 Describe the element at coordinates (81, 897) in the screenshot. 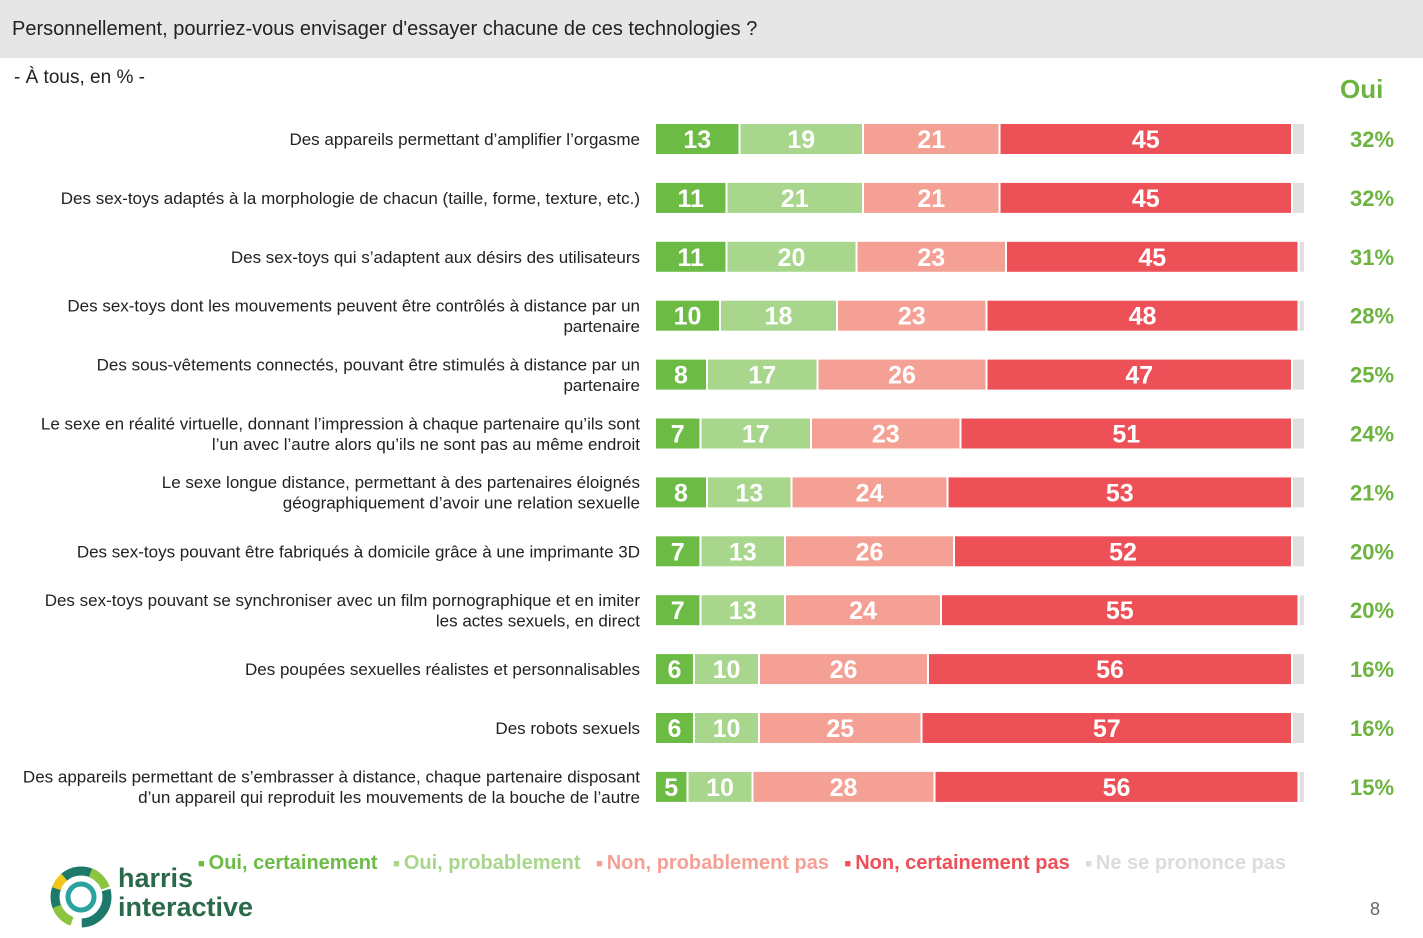

I see `logo-mark-icon` at that location.